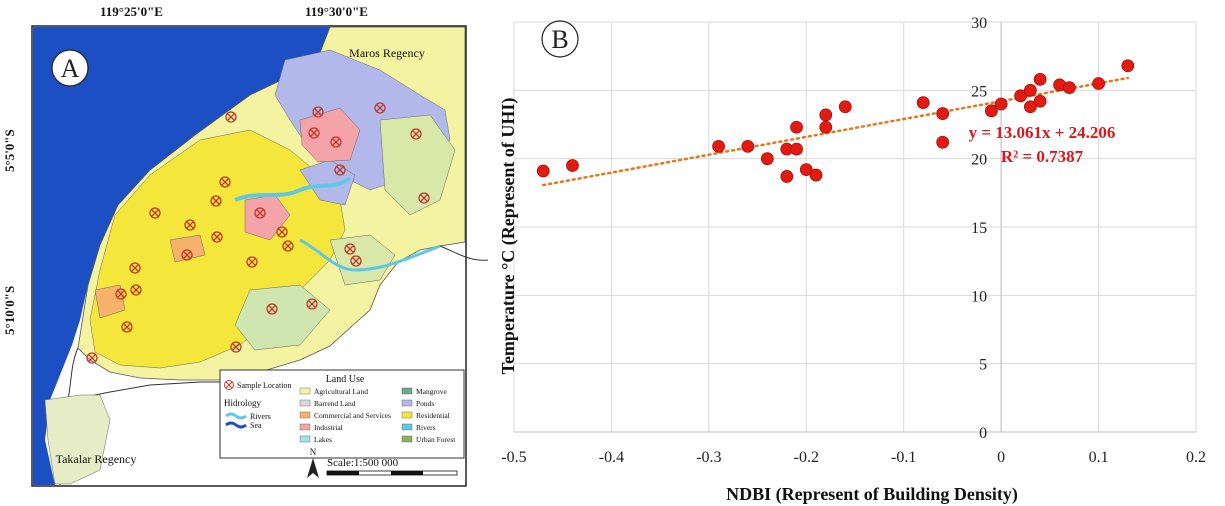 The height and width of the screenshot is (506, 1225). Describe the element at coordinates (1099, 457) in the screenshot. I see `x-tick-label: 0.1` at that location.